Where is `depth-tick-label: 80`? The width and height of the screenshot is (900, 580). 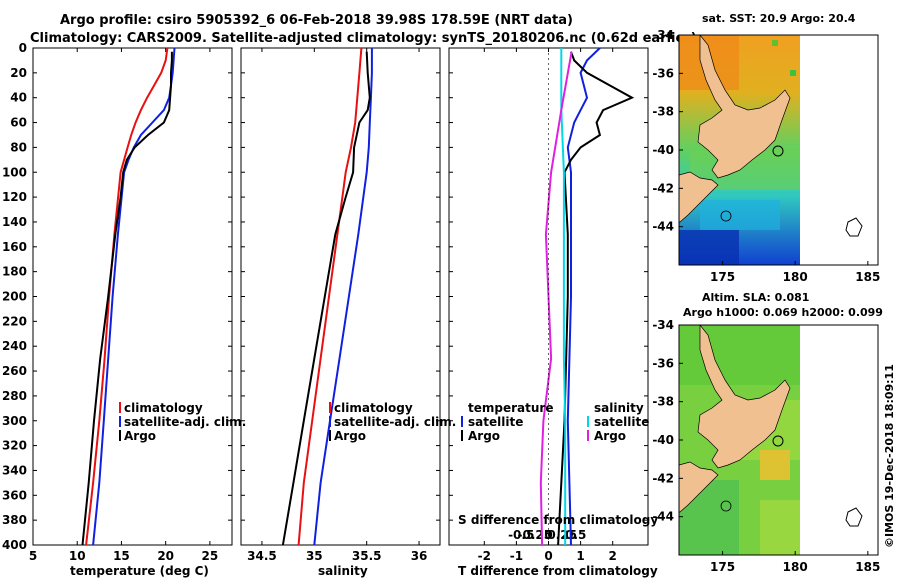 depth-tick-label: 80 is located at coordinates (18, 147).